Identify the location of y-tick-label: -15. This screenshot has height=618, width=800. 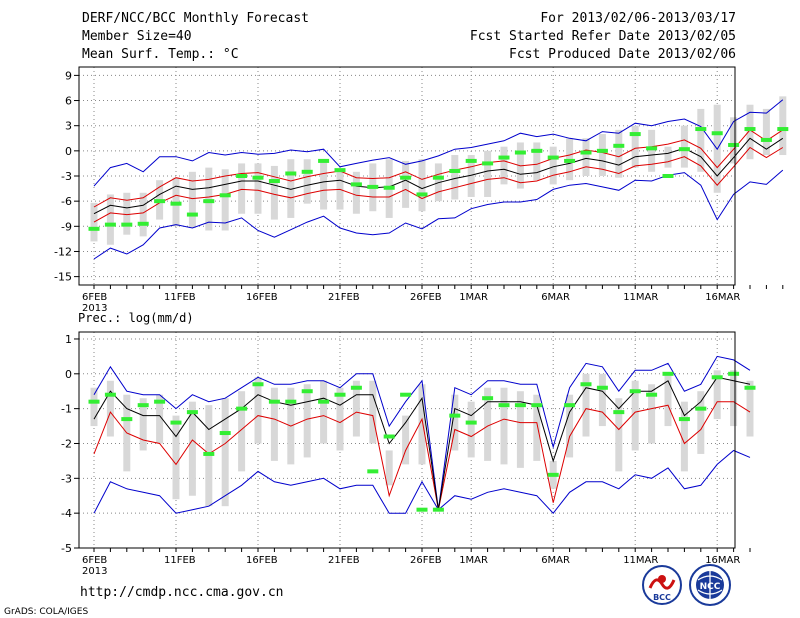
(63, 277).